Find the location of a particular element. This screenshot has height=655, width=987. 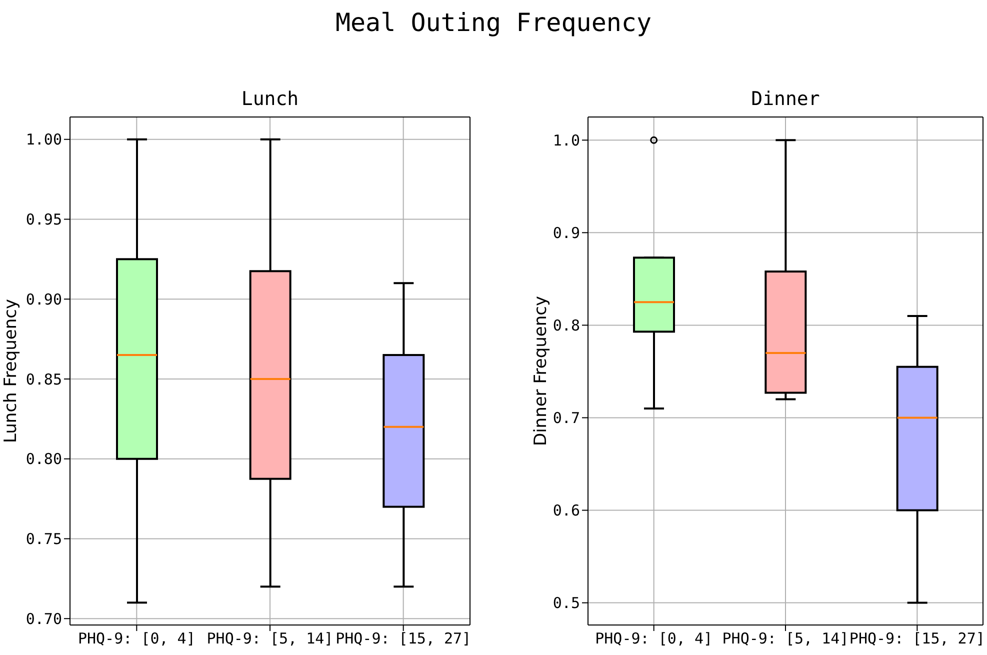

chart-title: Dinner is located at coordinates (785, 99).